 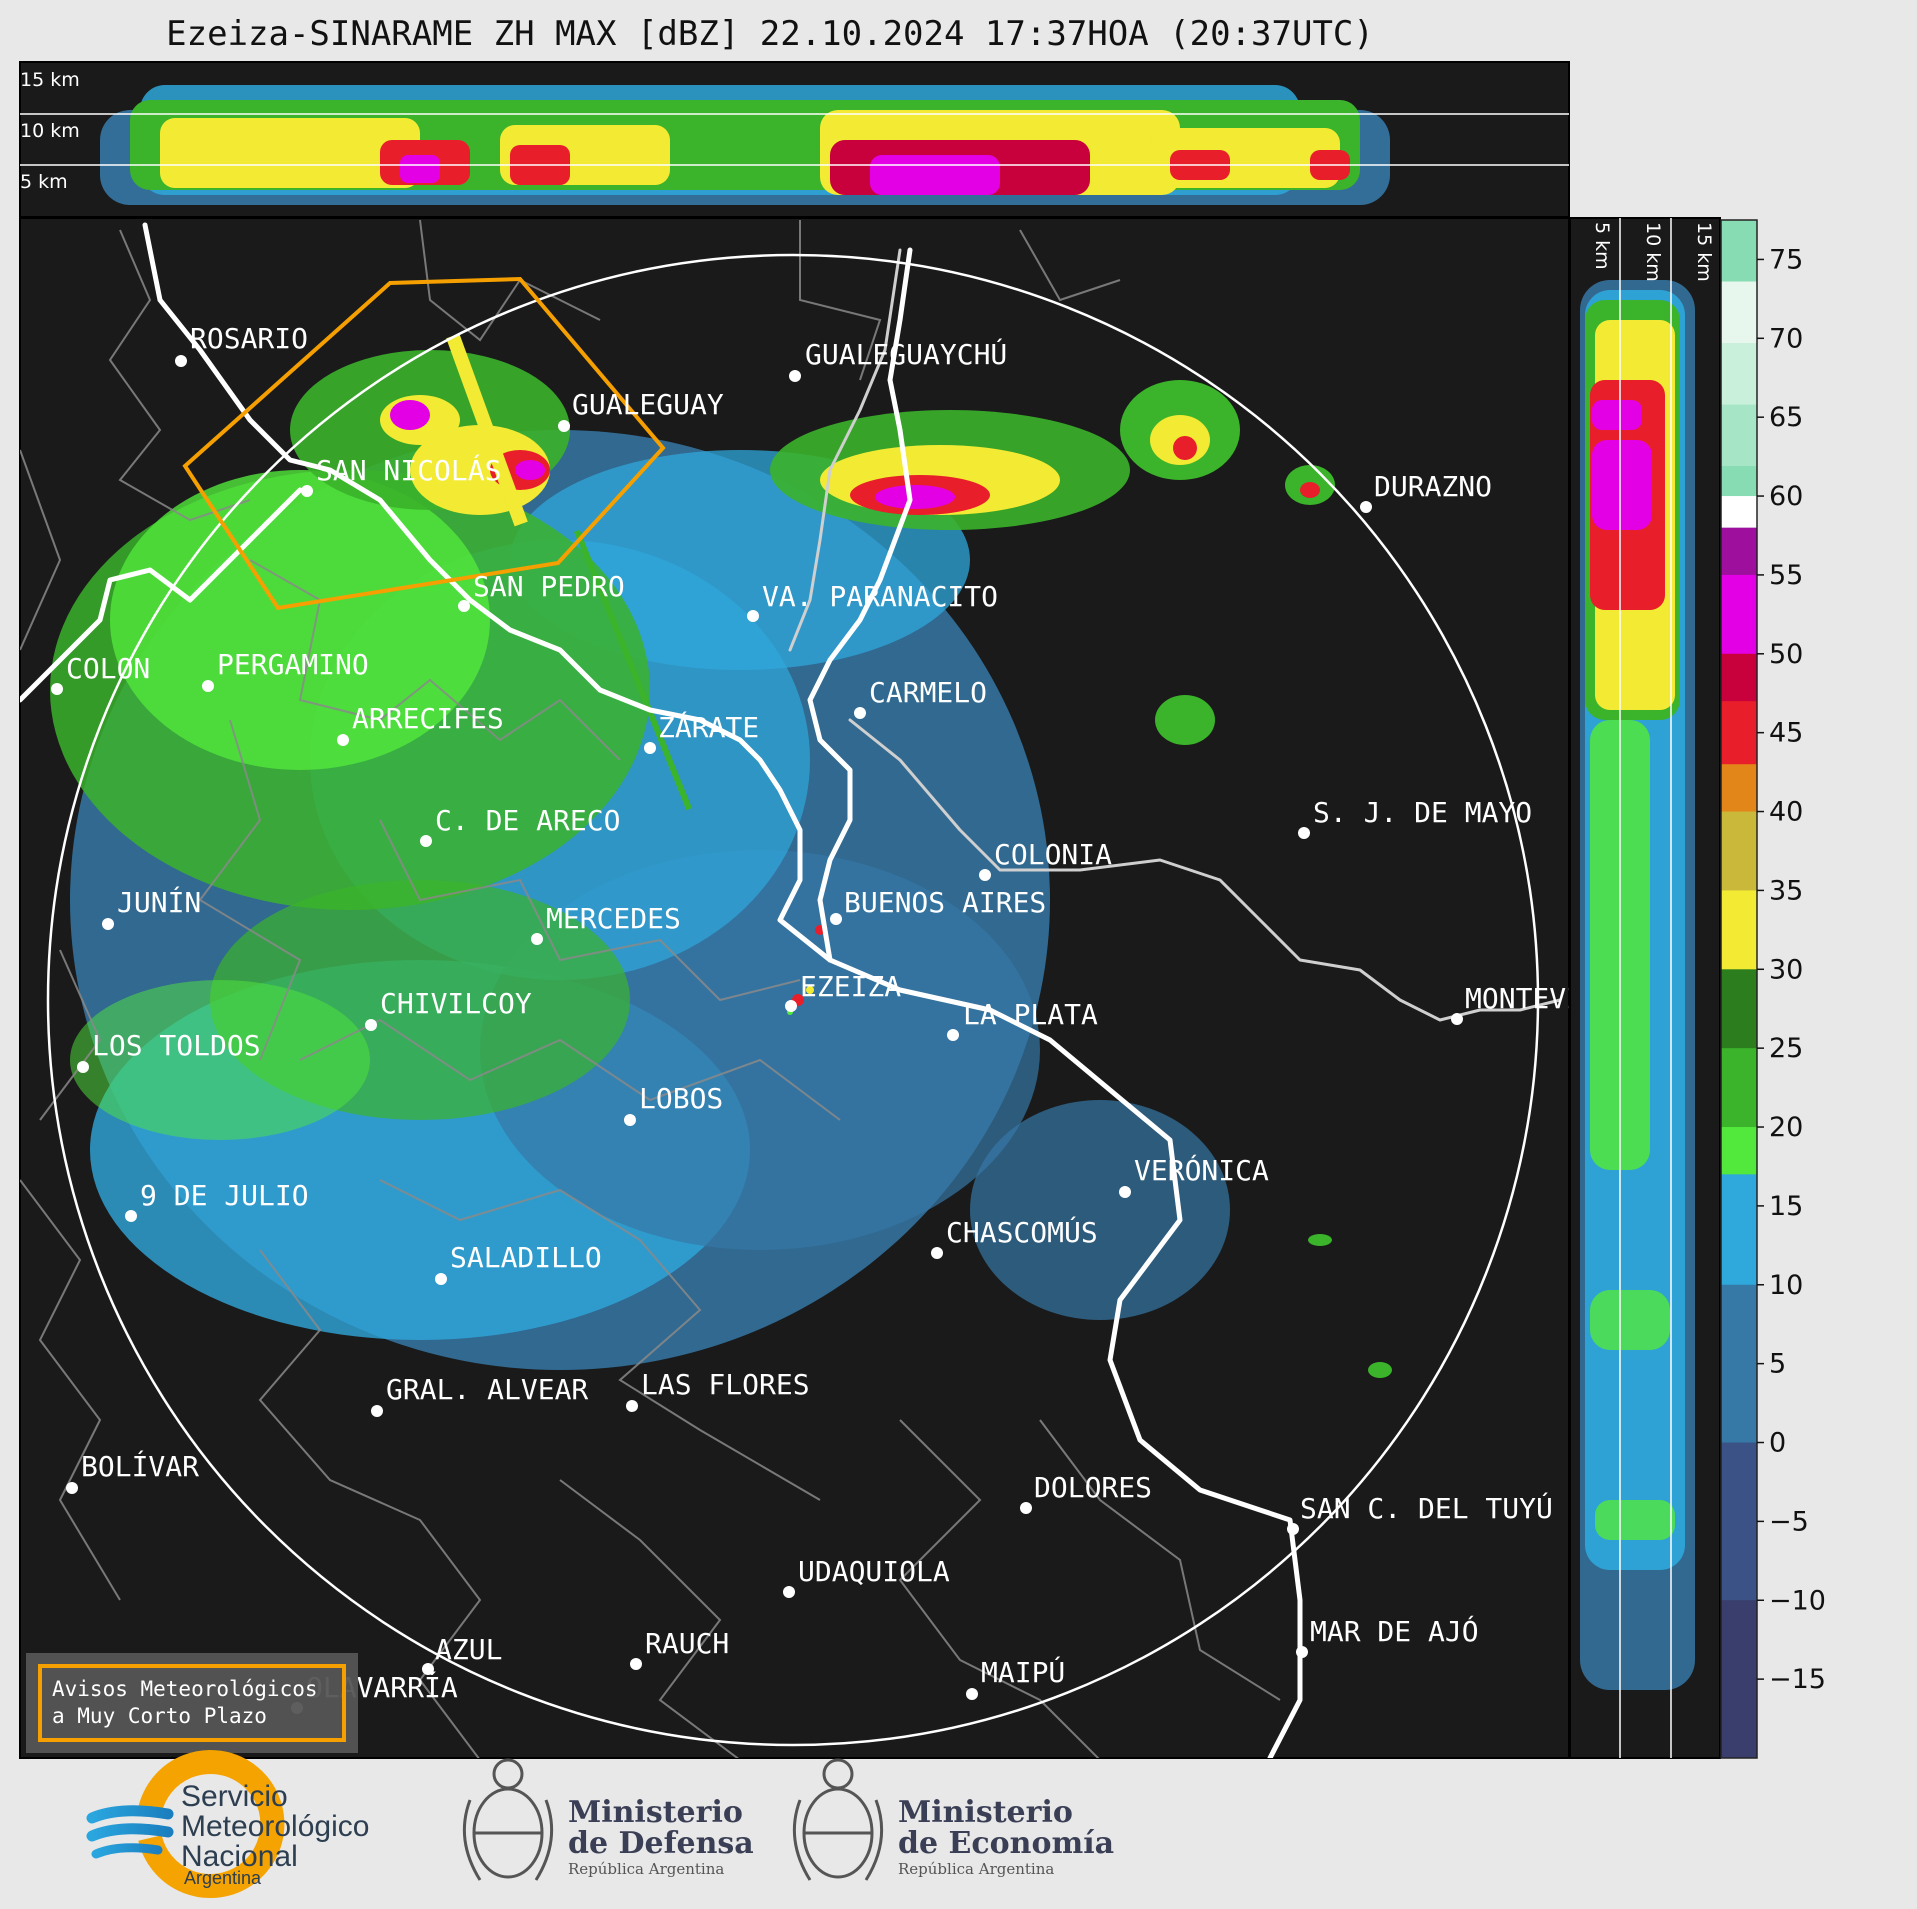 I want to click on svg-text: CHIVILCOY, so click(x=456, y=1003).